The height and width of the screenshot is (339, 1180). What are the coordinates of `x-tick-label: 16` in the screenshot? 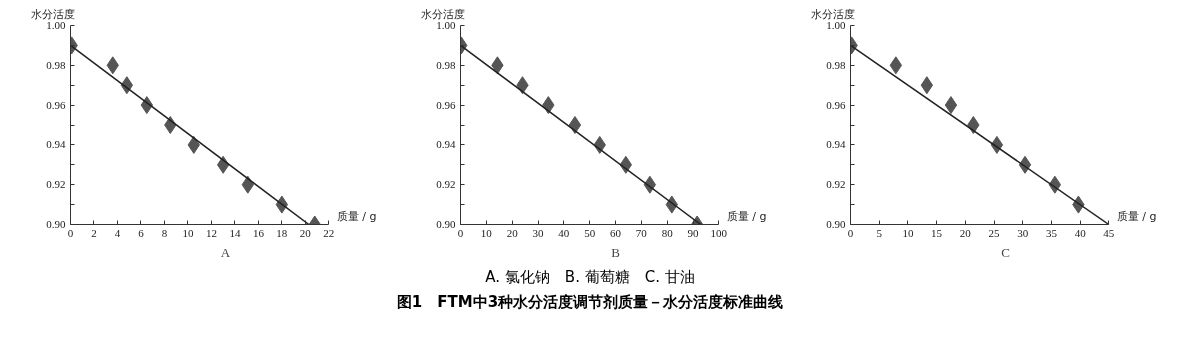 It's located at (258, 232).